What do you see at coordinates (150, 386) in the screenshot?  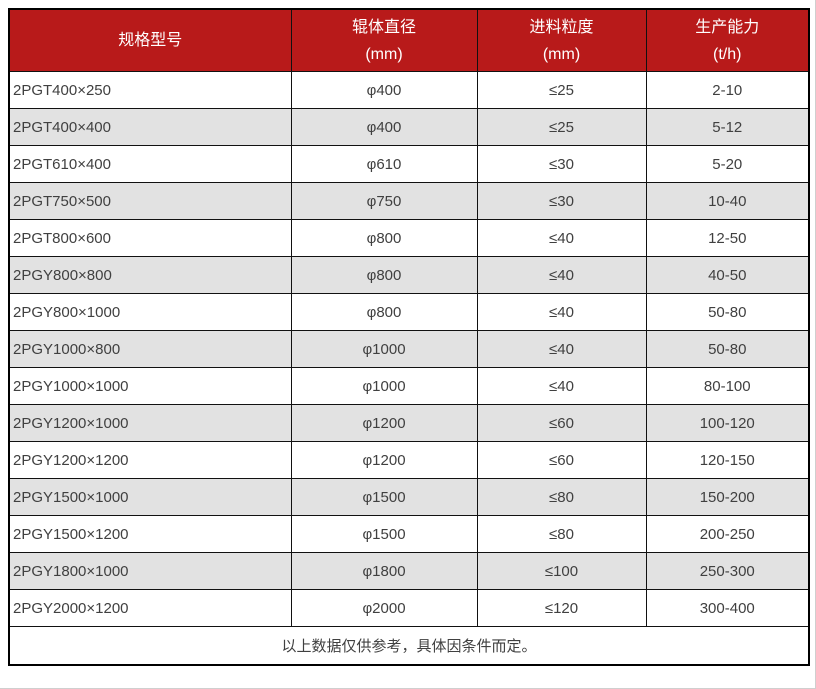 I see `model-cell: 2PGY1000×1000` at bounding box center [150, 386].